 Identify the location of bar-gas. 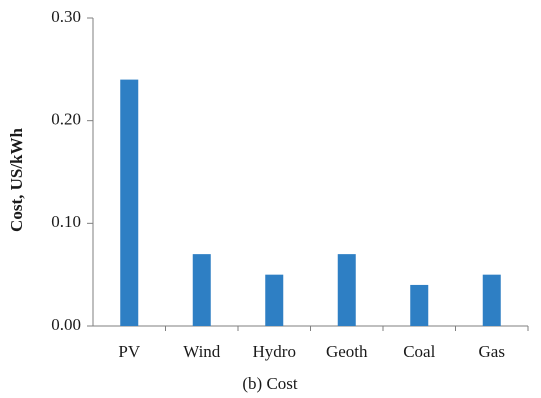
(491, 300).